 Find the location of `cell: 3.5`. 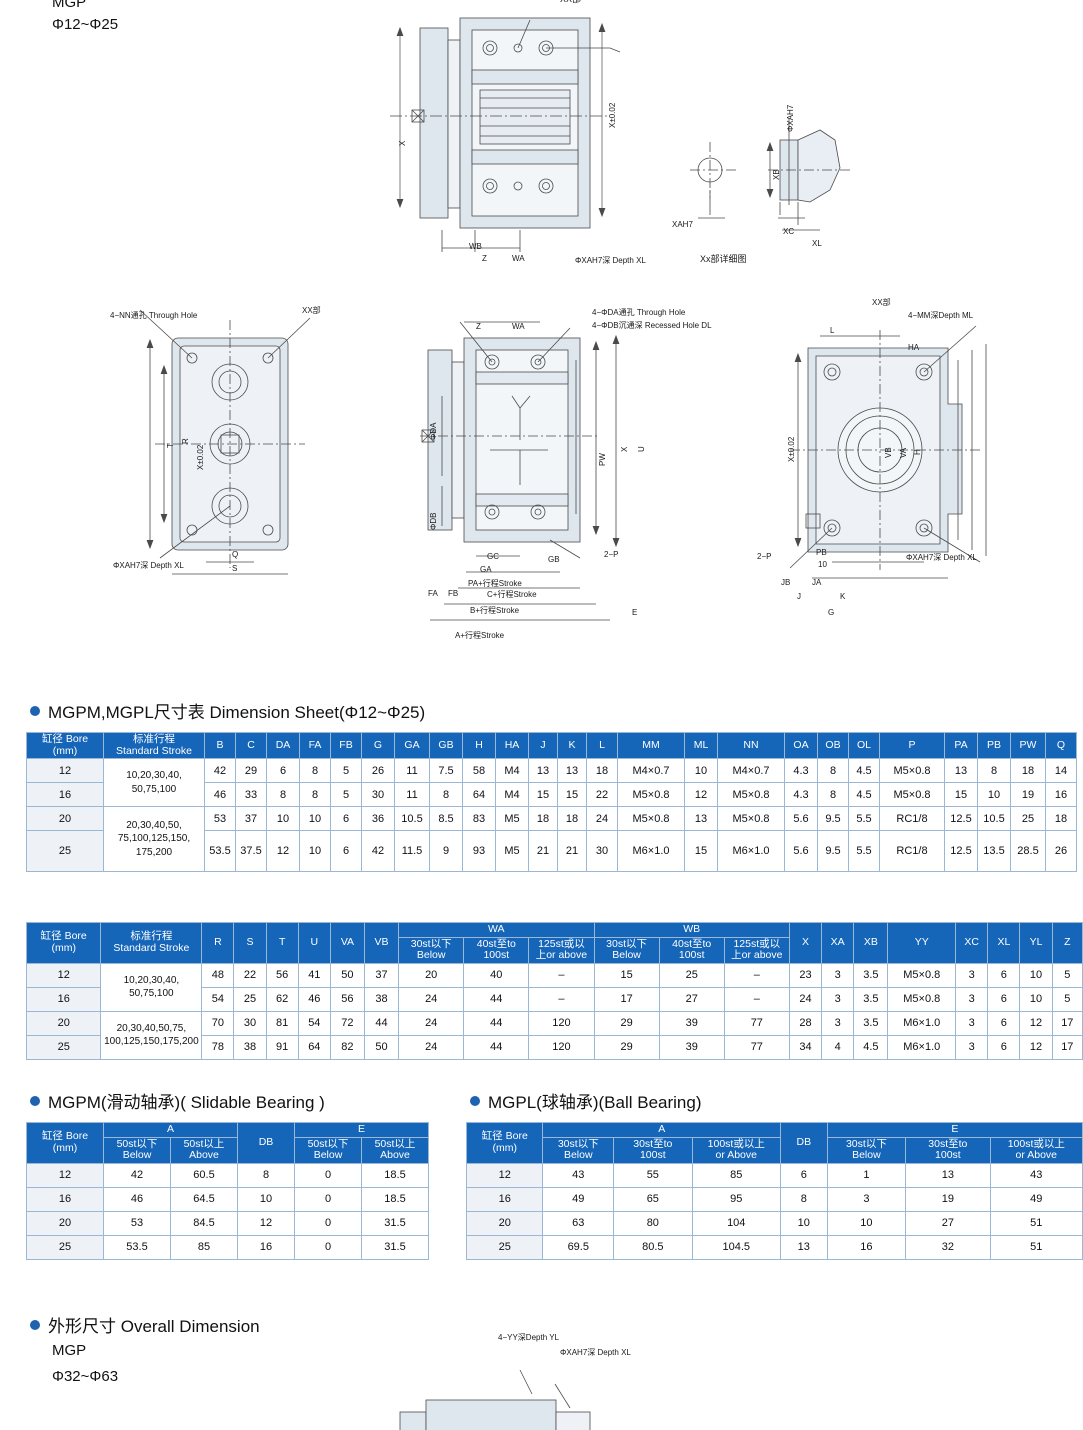

cell: 3.5 is located at coordinates (871, 975).